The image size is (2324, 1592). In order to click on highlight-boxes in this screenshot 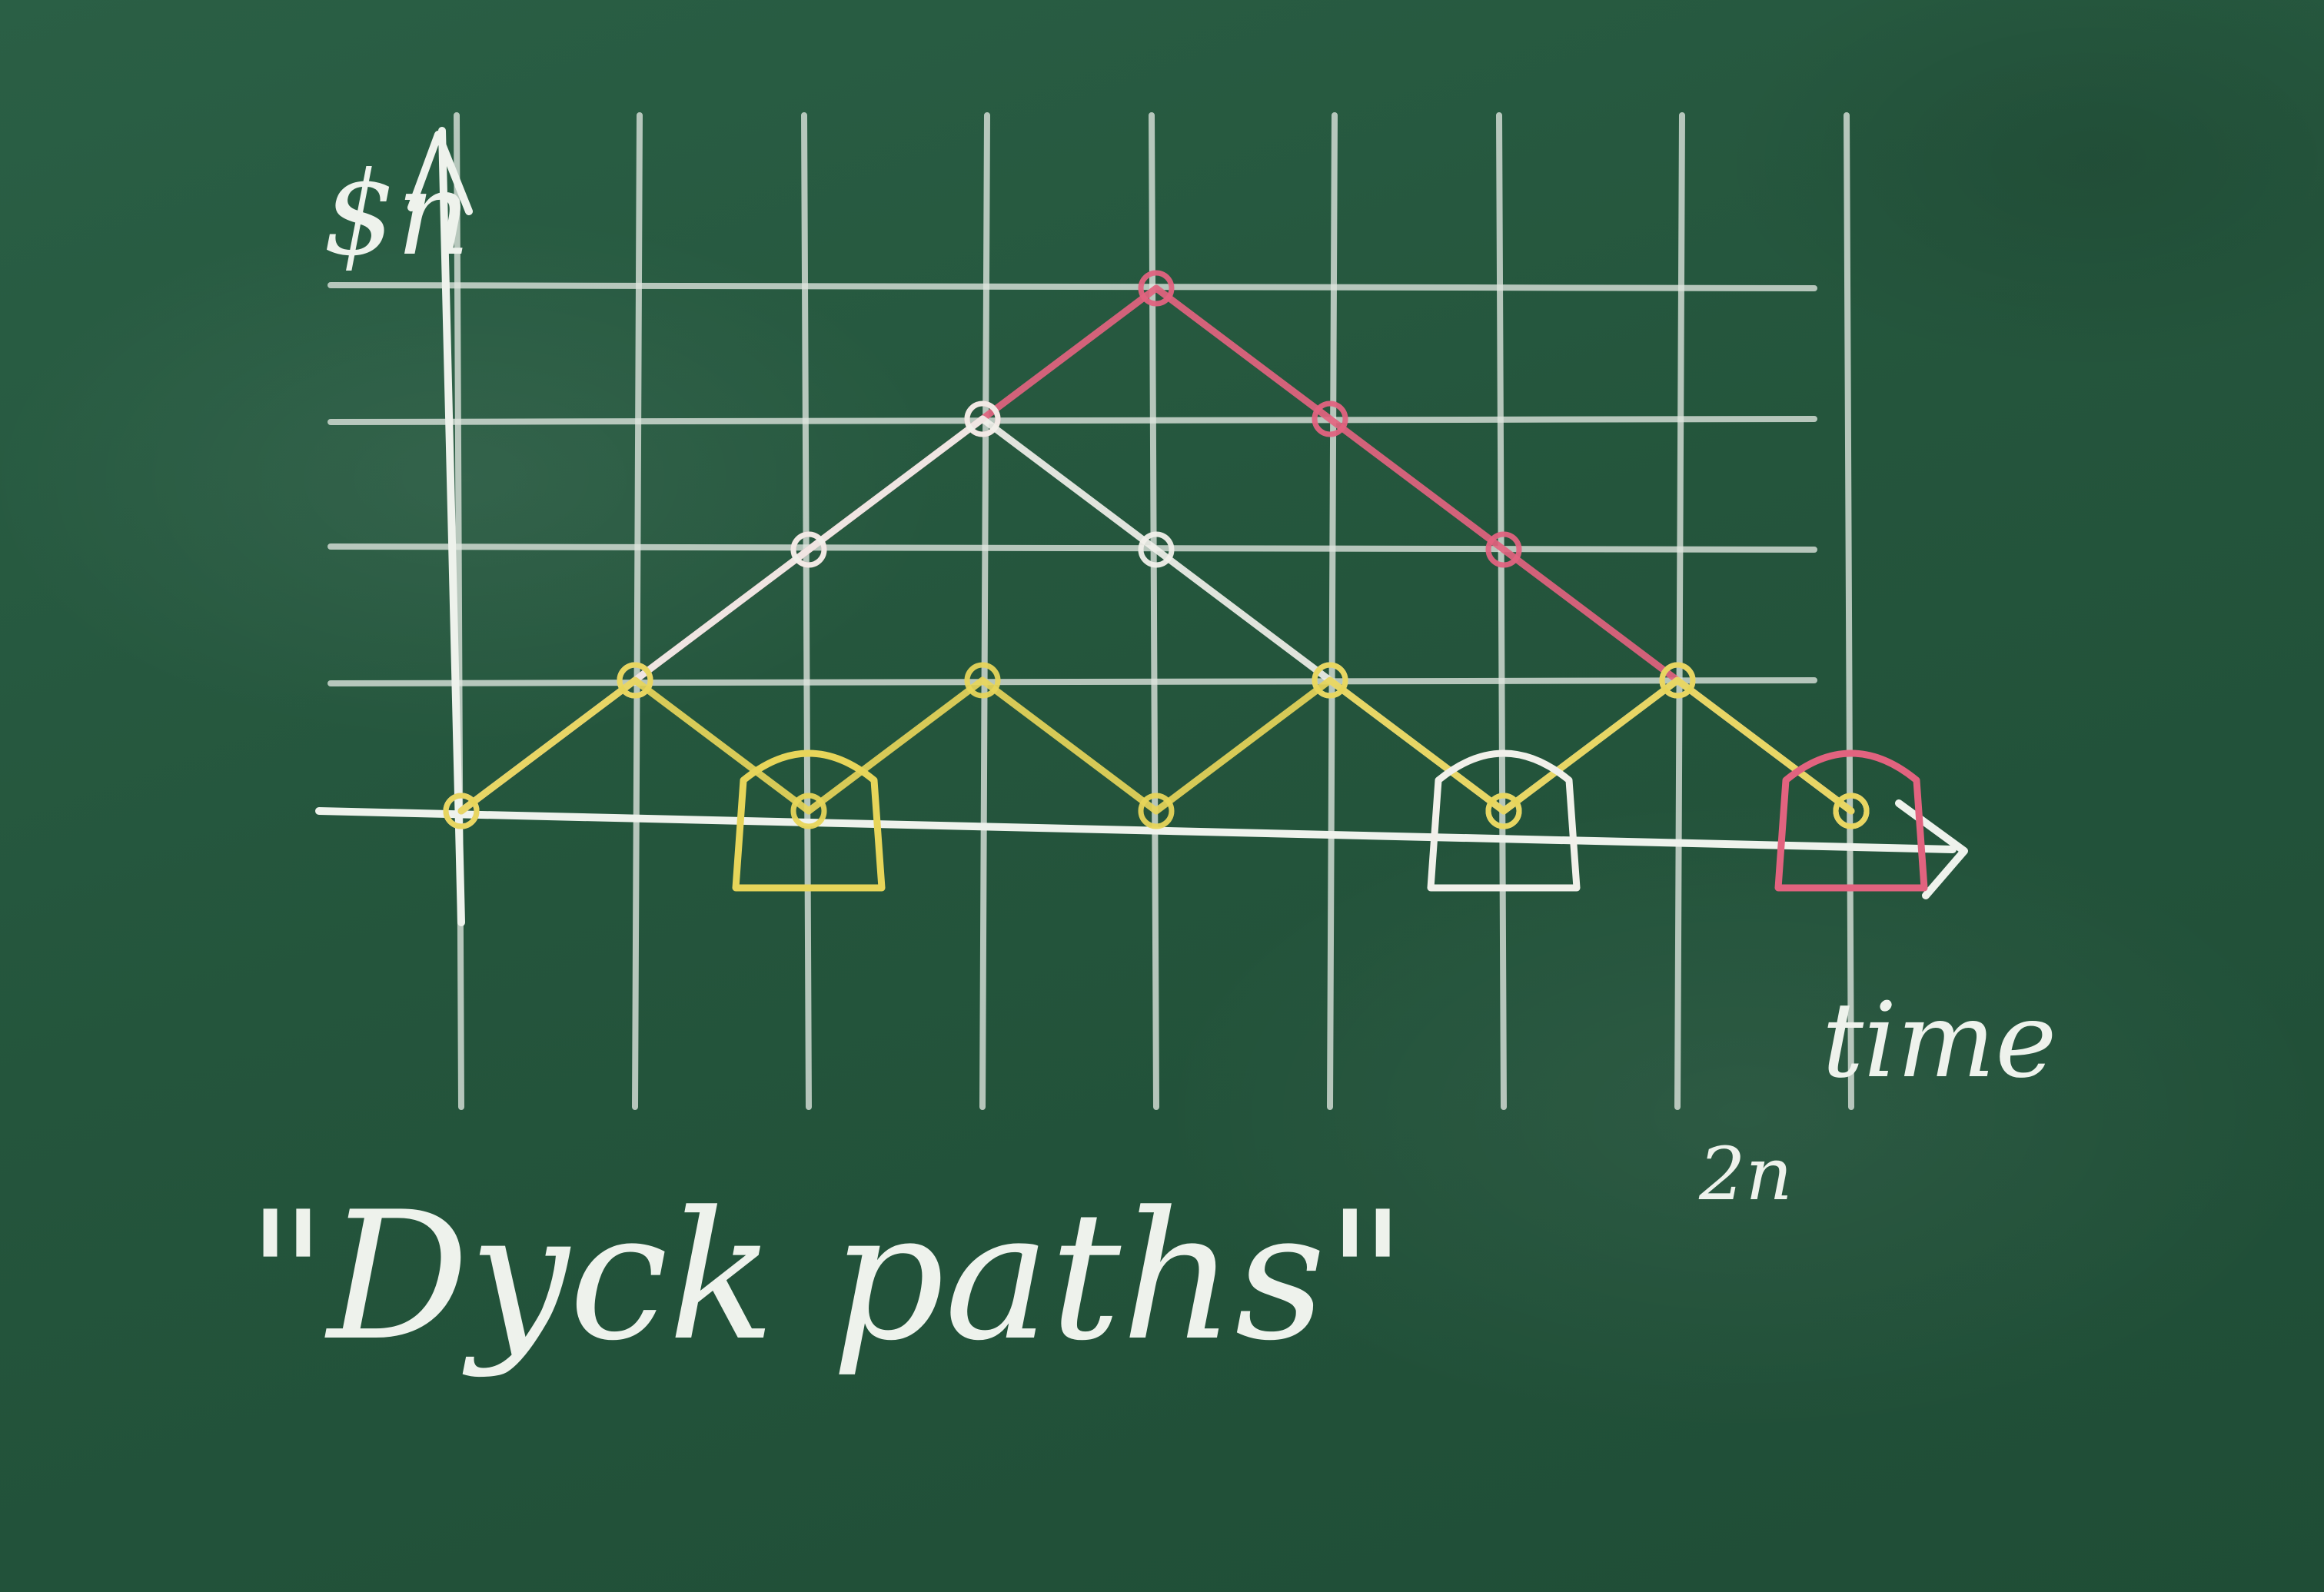, I will do `click(1330, 820)`.